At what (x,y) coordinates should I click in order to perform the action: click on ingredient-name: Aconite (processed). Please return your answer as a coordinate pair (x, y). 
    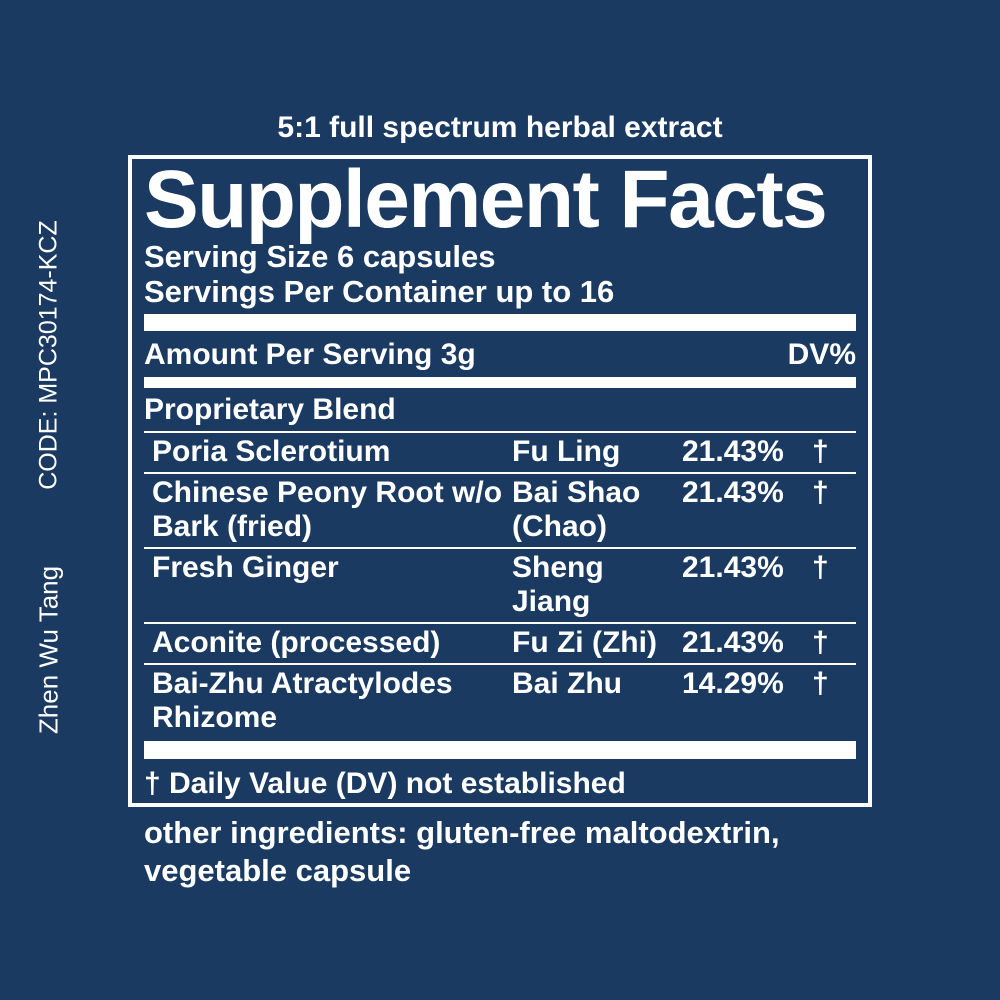
    Looking at the image, I should click on (296, 642).